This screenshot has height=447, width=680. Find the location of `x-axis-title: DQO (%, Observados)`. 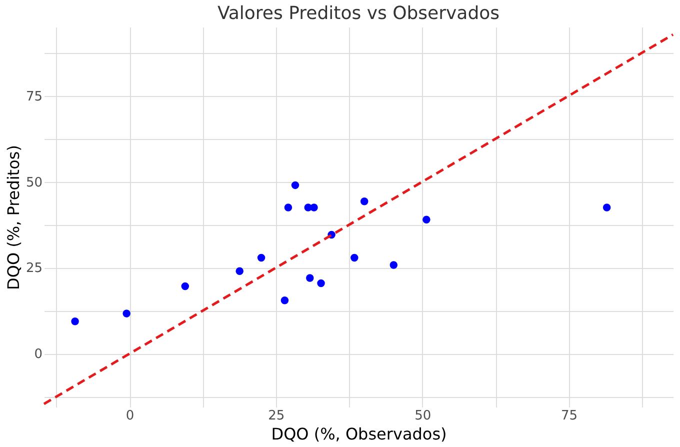

x-axis-title: DQO (%, Observados) is located at coordinates (359, 434).